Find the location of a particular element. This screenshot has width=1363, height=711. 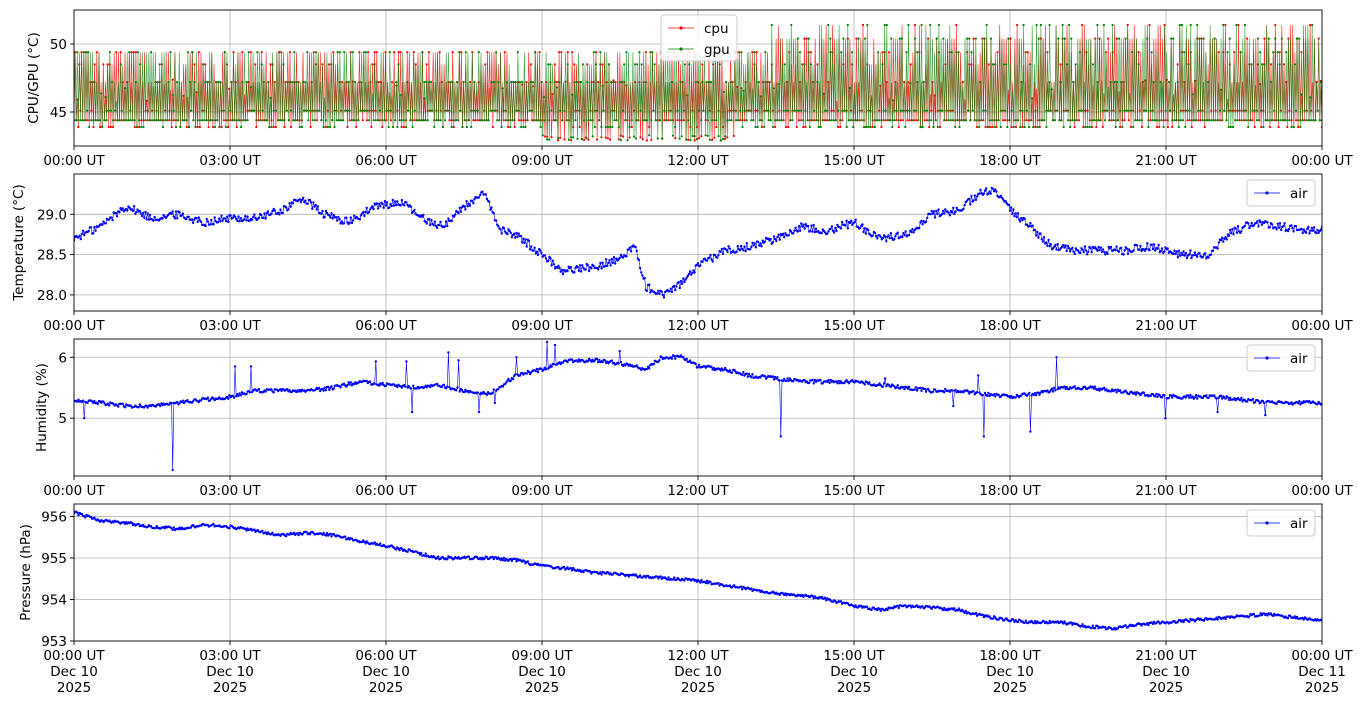

y-axis-label: CPU/GPU (°C) is located at coordinates (34, 77).